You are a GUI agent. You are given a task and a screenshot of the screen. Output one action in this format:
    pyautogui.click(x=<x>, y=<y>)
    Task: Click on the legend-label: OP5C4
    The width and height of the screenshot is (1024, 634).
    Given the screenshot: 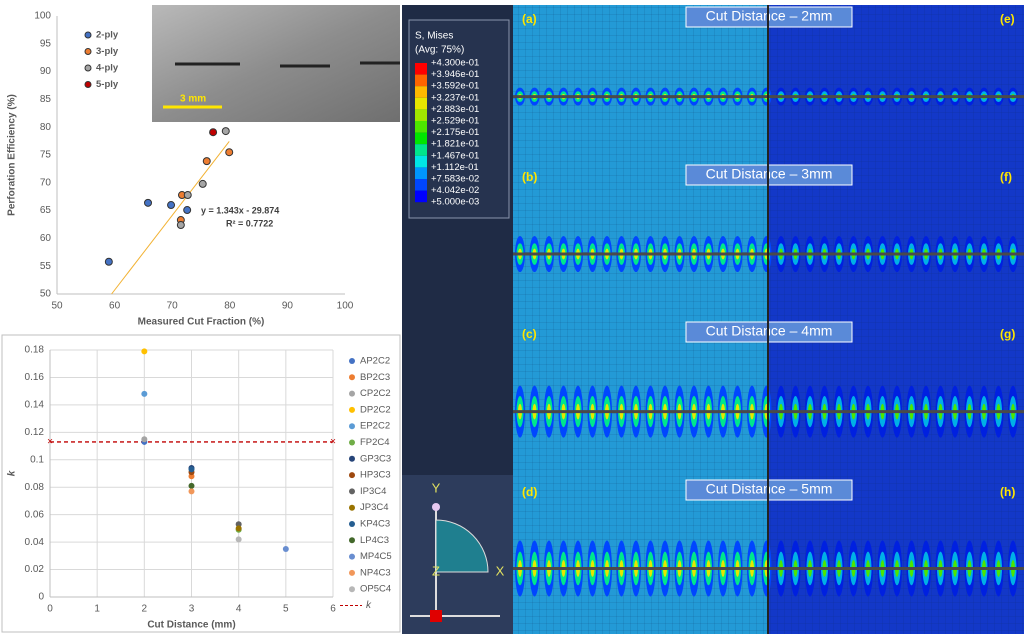 What is the action you would take?
    pyautogui.click(x=375, y=589)
    